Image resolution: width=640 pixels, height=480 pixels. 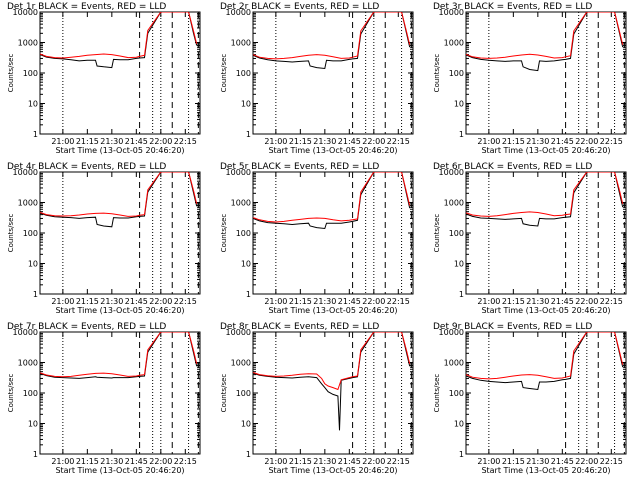 What do you see at coordinates (299, 327) in the screenshot?
I see `panel-title: Det 8r BLACK = Events, RED = LLD` at bounding box center [299, 327].